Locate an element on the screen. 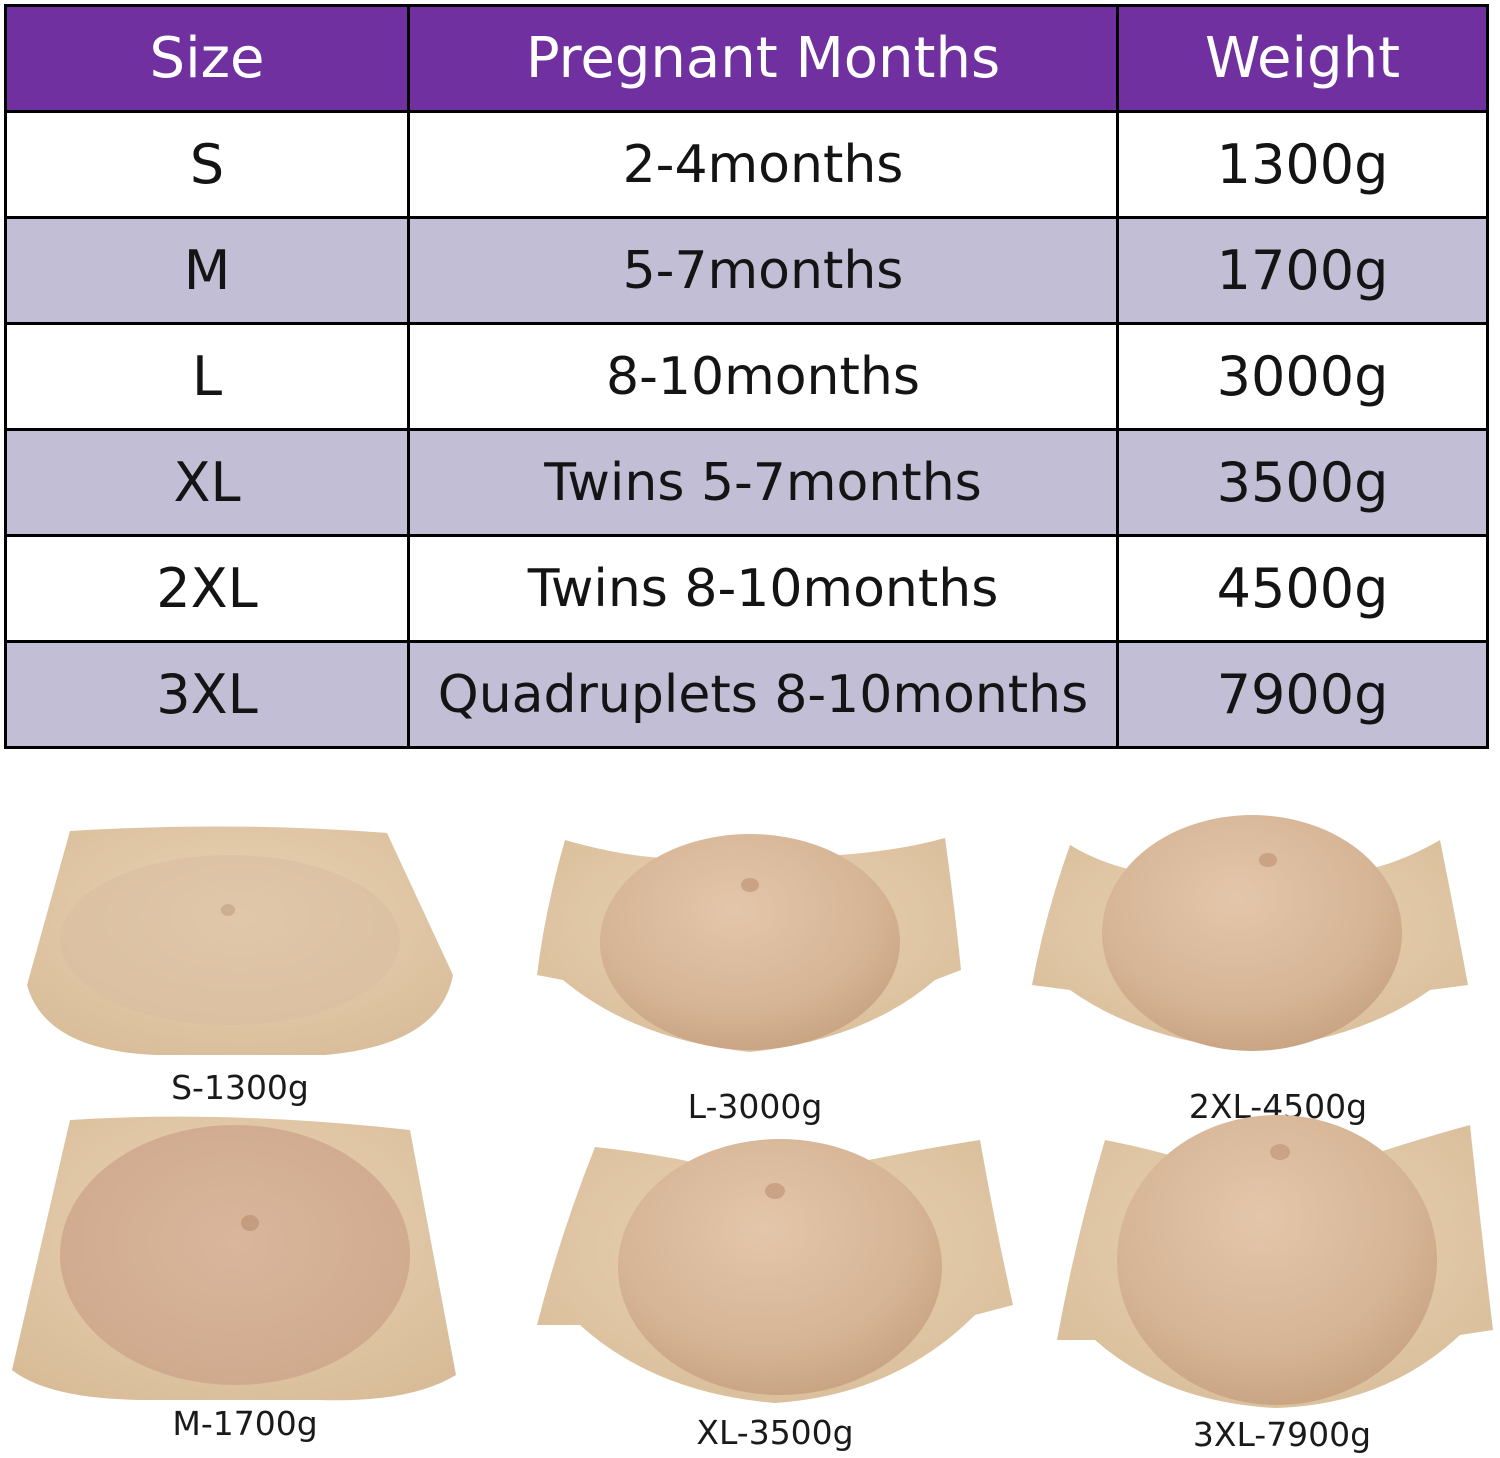 The height and width of the screenshot is (1458, 1500). belly-l-image is located at coordinates (749, 943).